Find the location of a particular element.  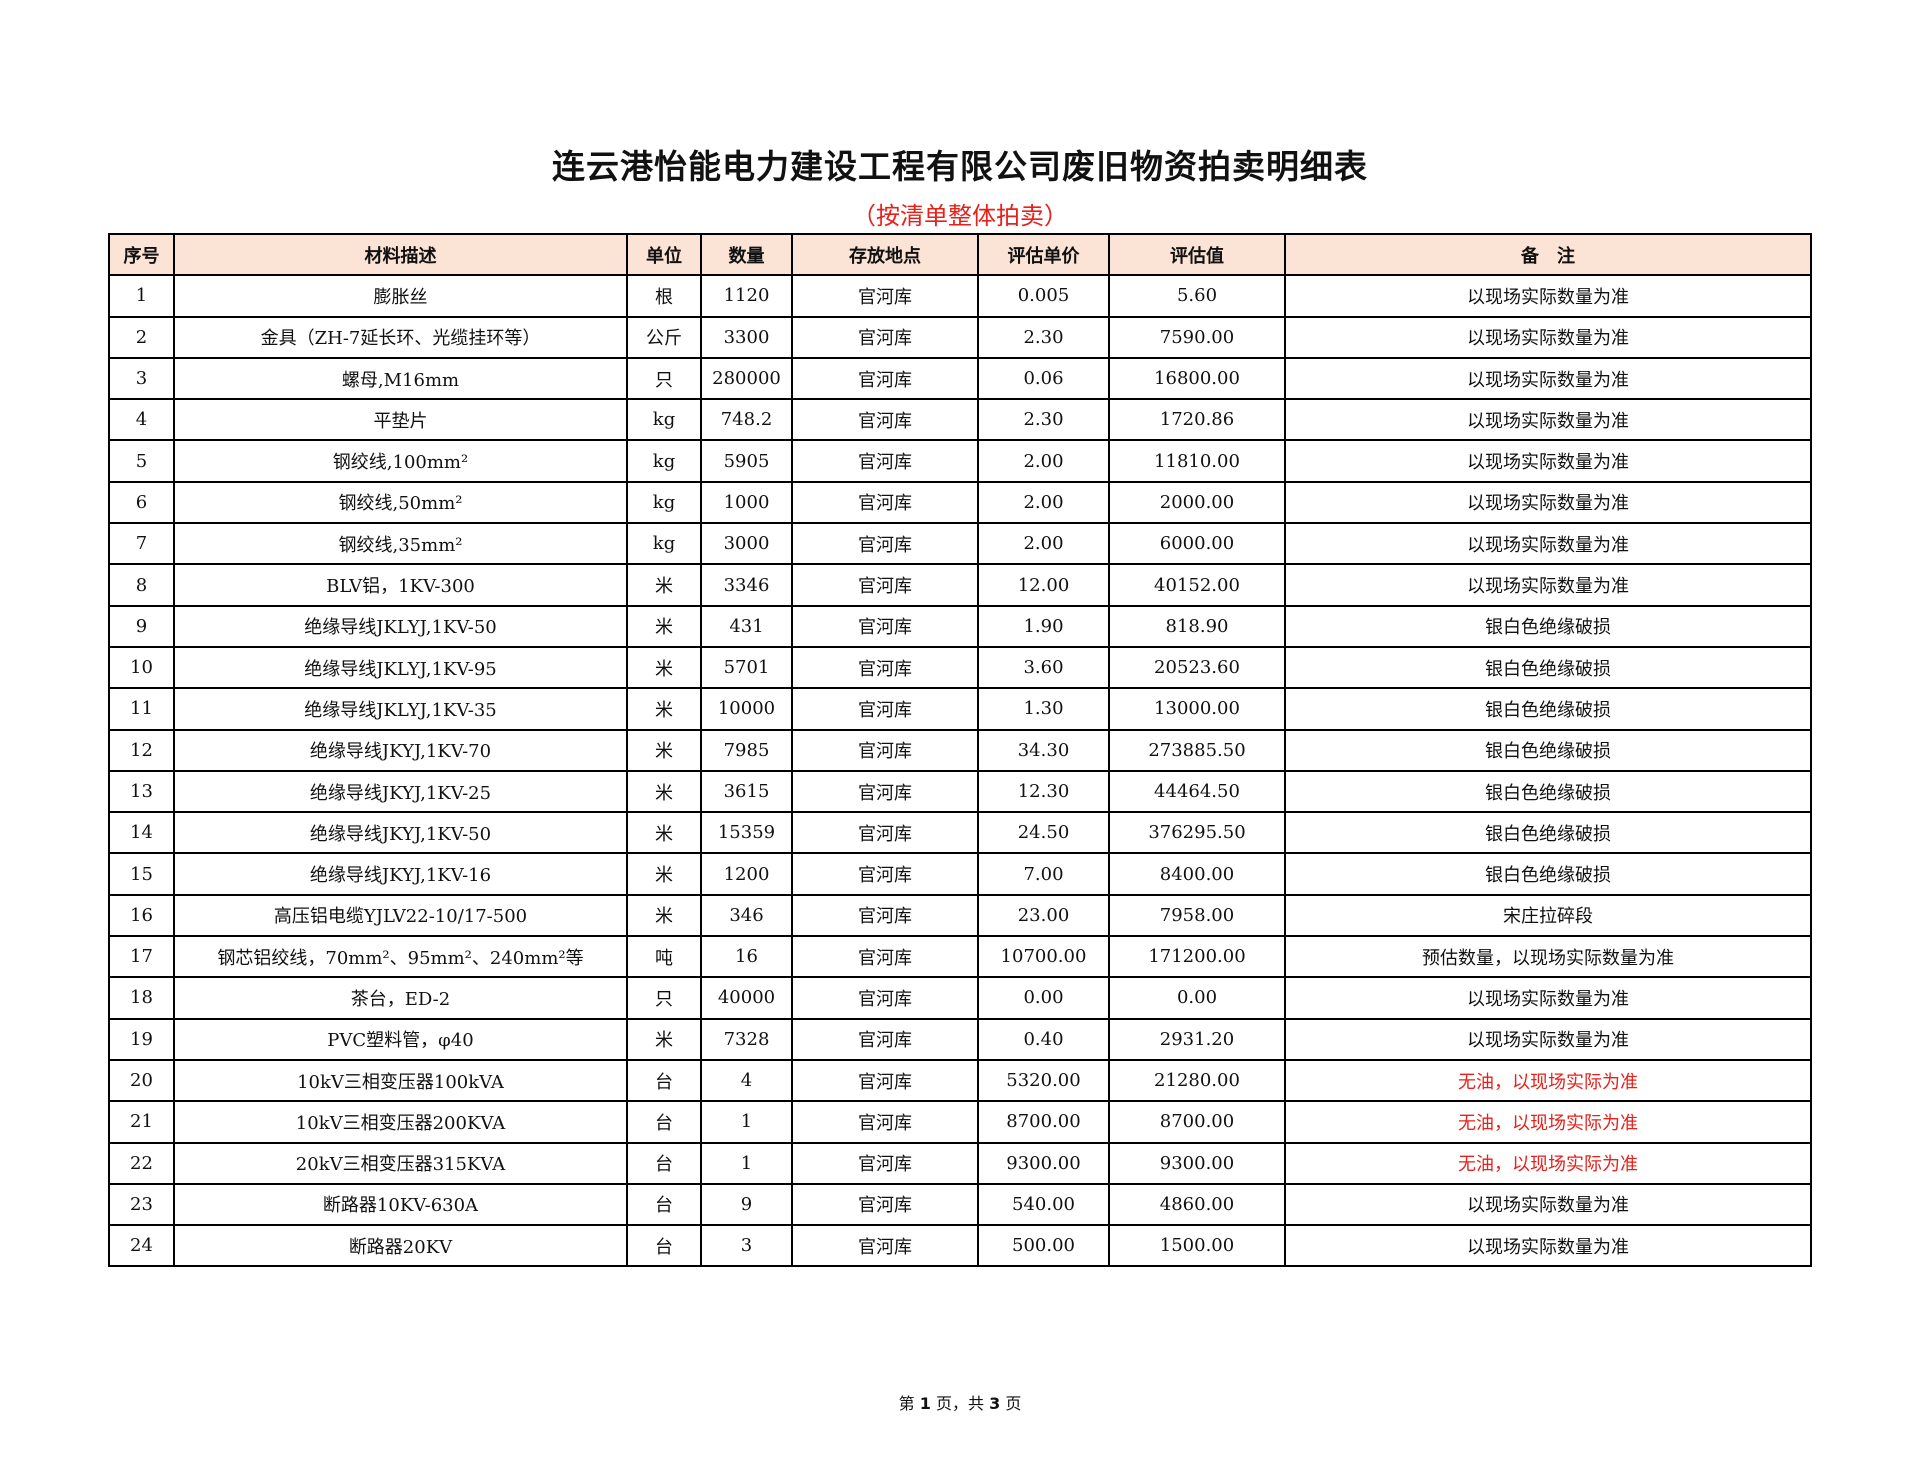

cell-index: 16 is located at coordinates (141, 915).